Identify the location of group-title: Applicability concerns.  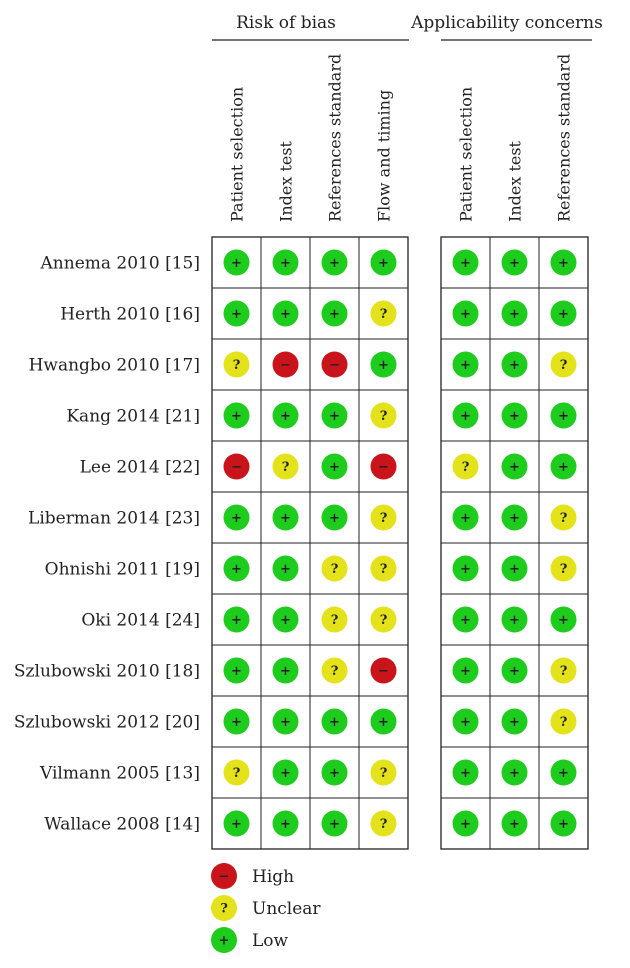
(506, 23).